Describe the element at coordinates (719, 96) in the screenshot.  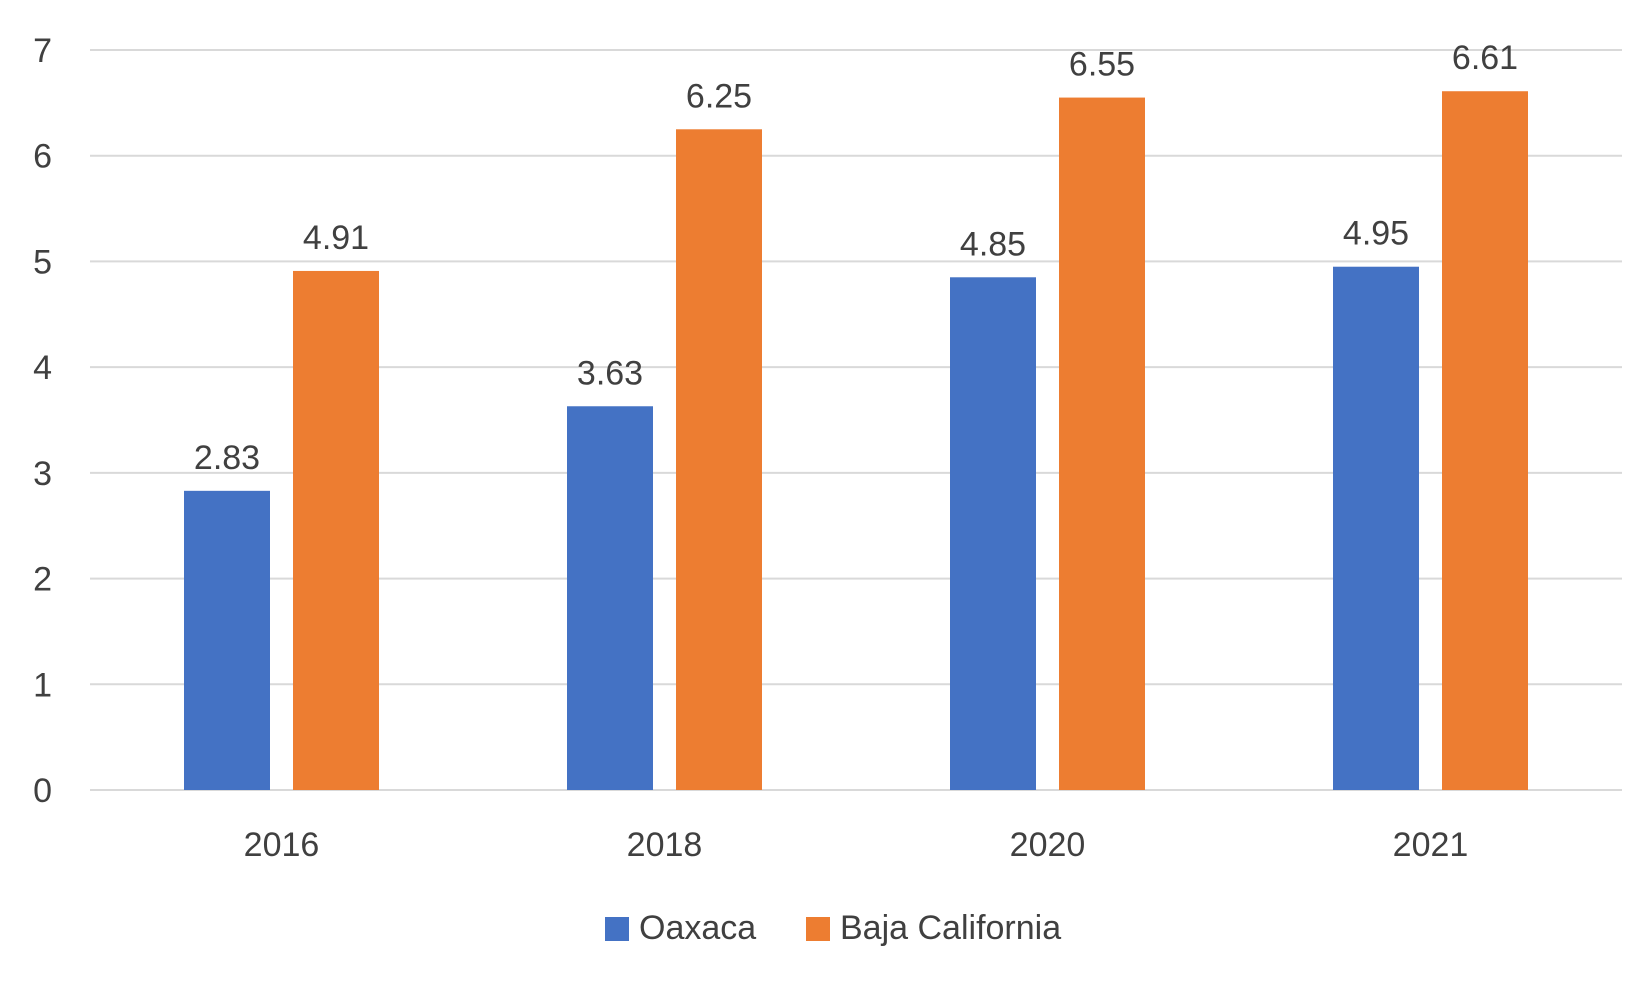
I see `data-label: 6.25` at that location.